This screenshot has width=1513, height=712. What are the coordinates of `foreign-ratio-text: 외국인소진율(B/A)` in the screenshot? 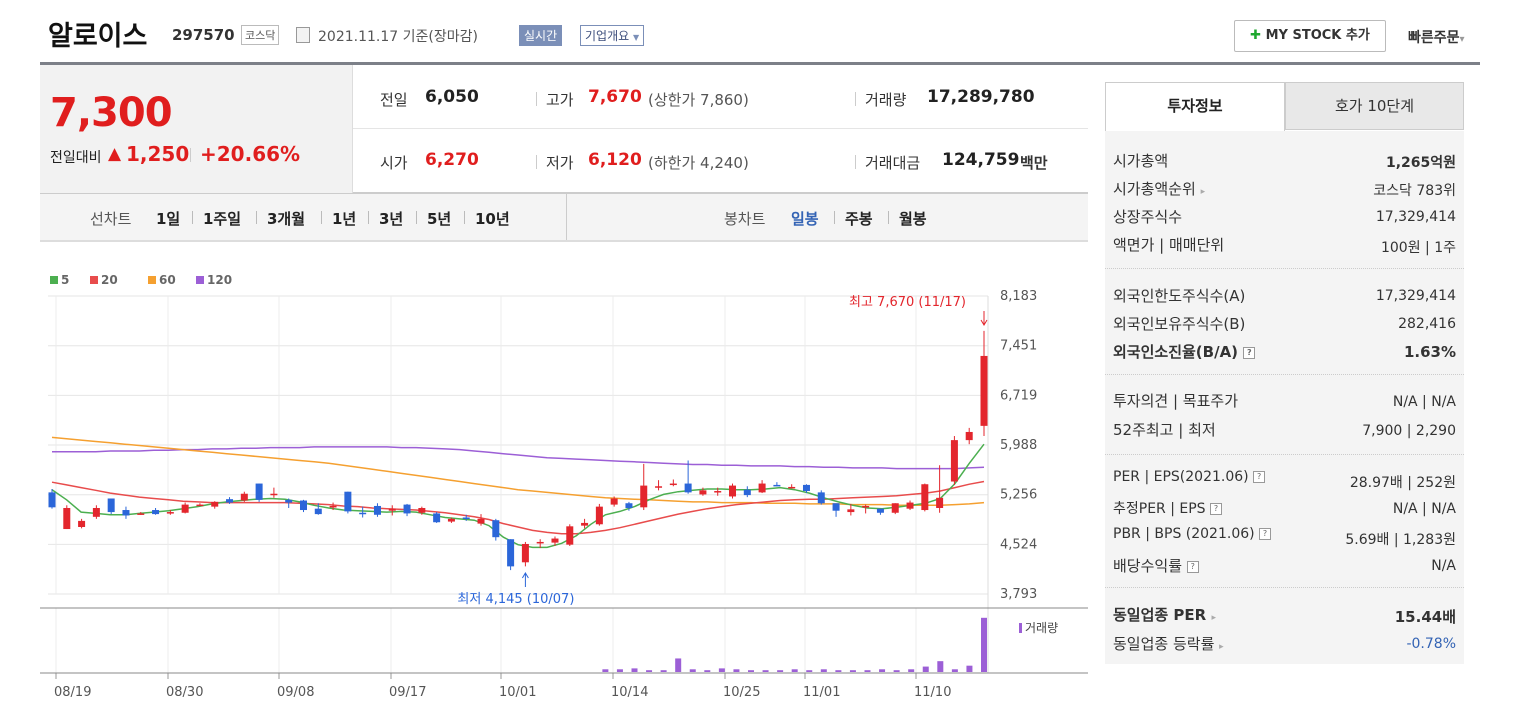 It's located at (1176, 352).